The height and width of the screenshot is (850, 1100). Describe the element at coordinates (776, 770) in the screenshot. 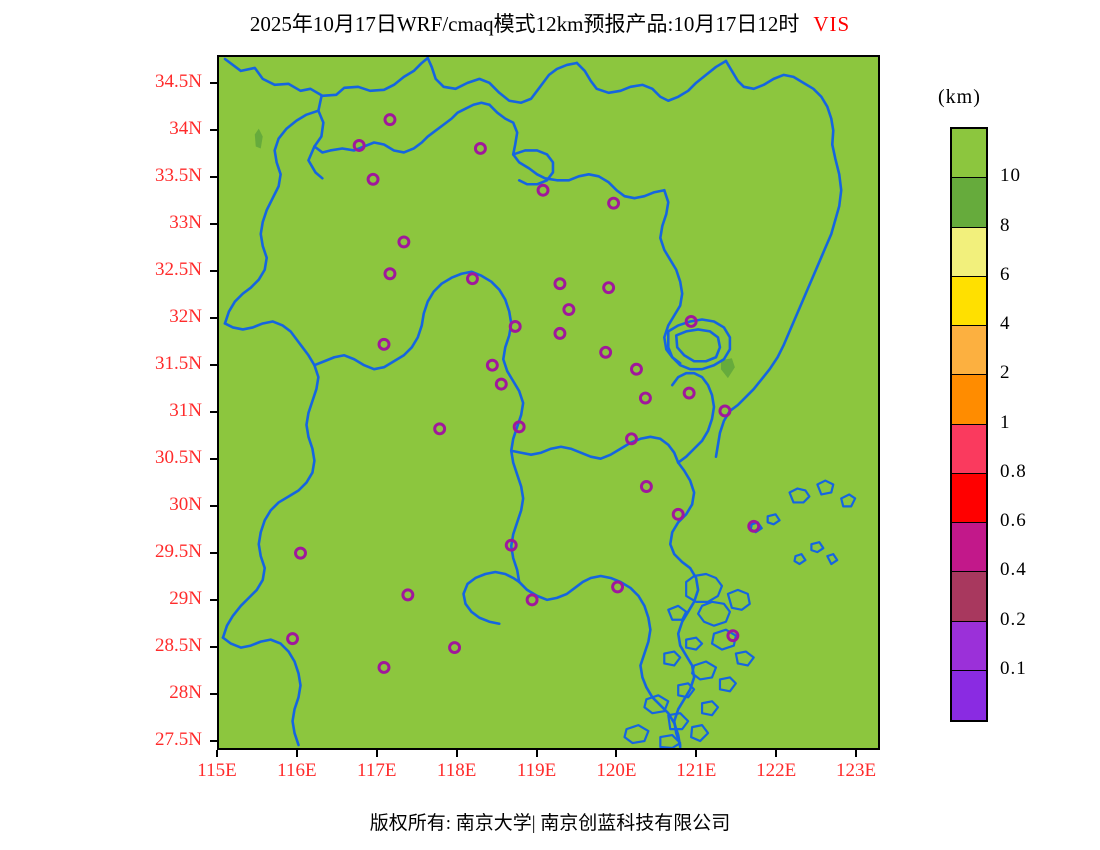

I see `x-axis-label: 122E` at that location.